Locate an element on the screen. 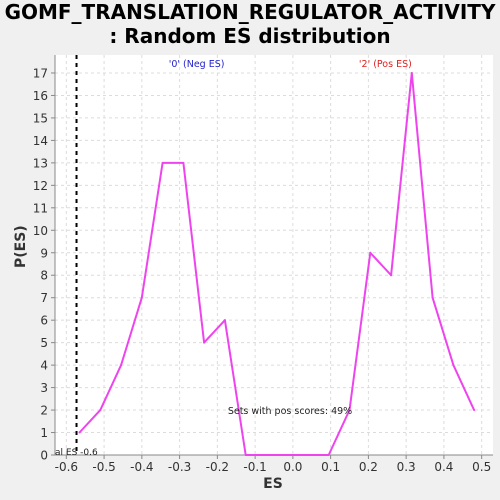 Image resolution: width=500 pixels, height=500 pixels. y-tick-label: 0 is located at coordinates (44, 456).